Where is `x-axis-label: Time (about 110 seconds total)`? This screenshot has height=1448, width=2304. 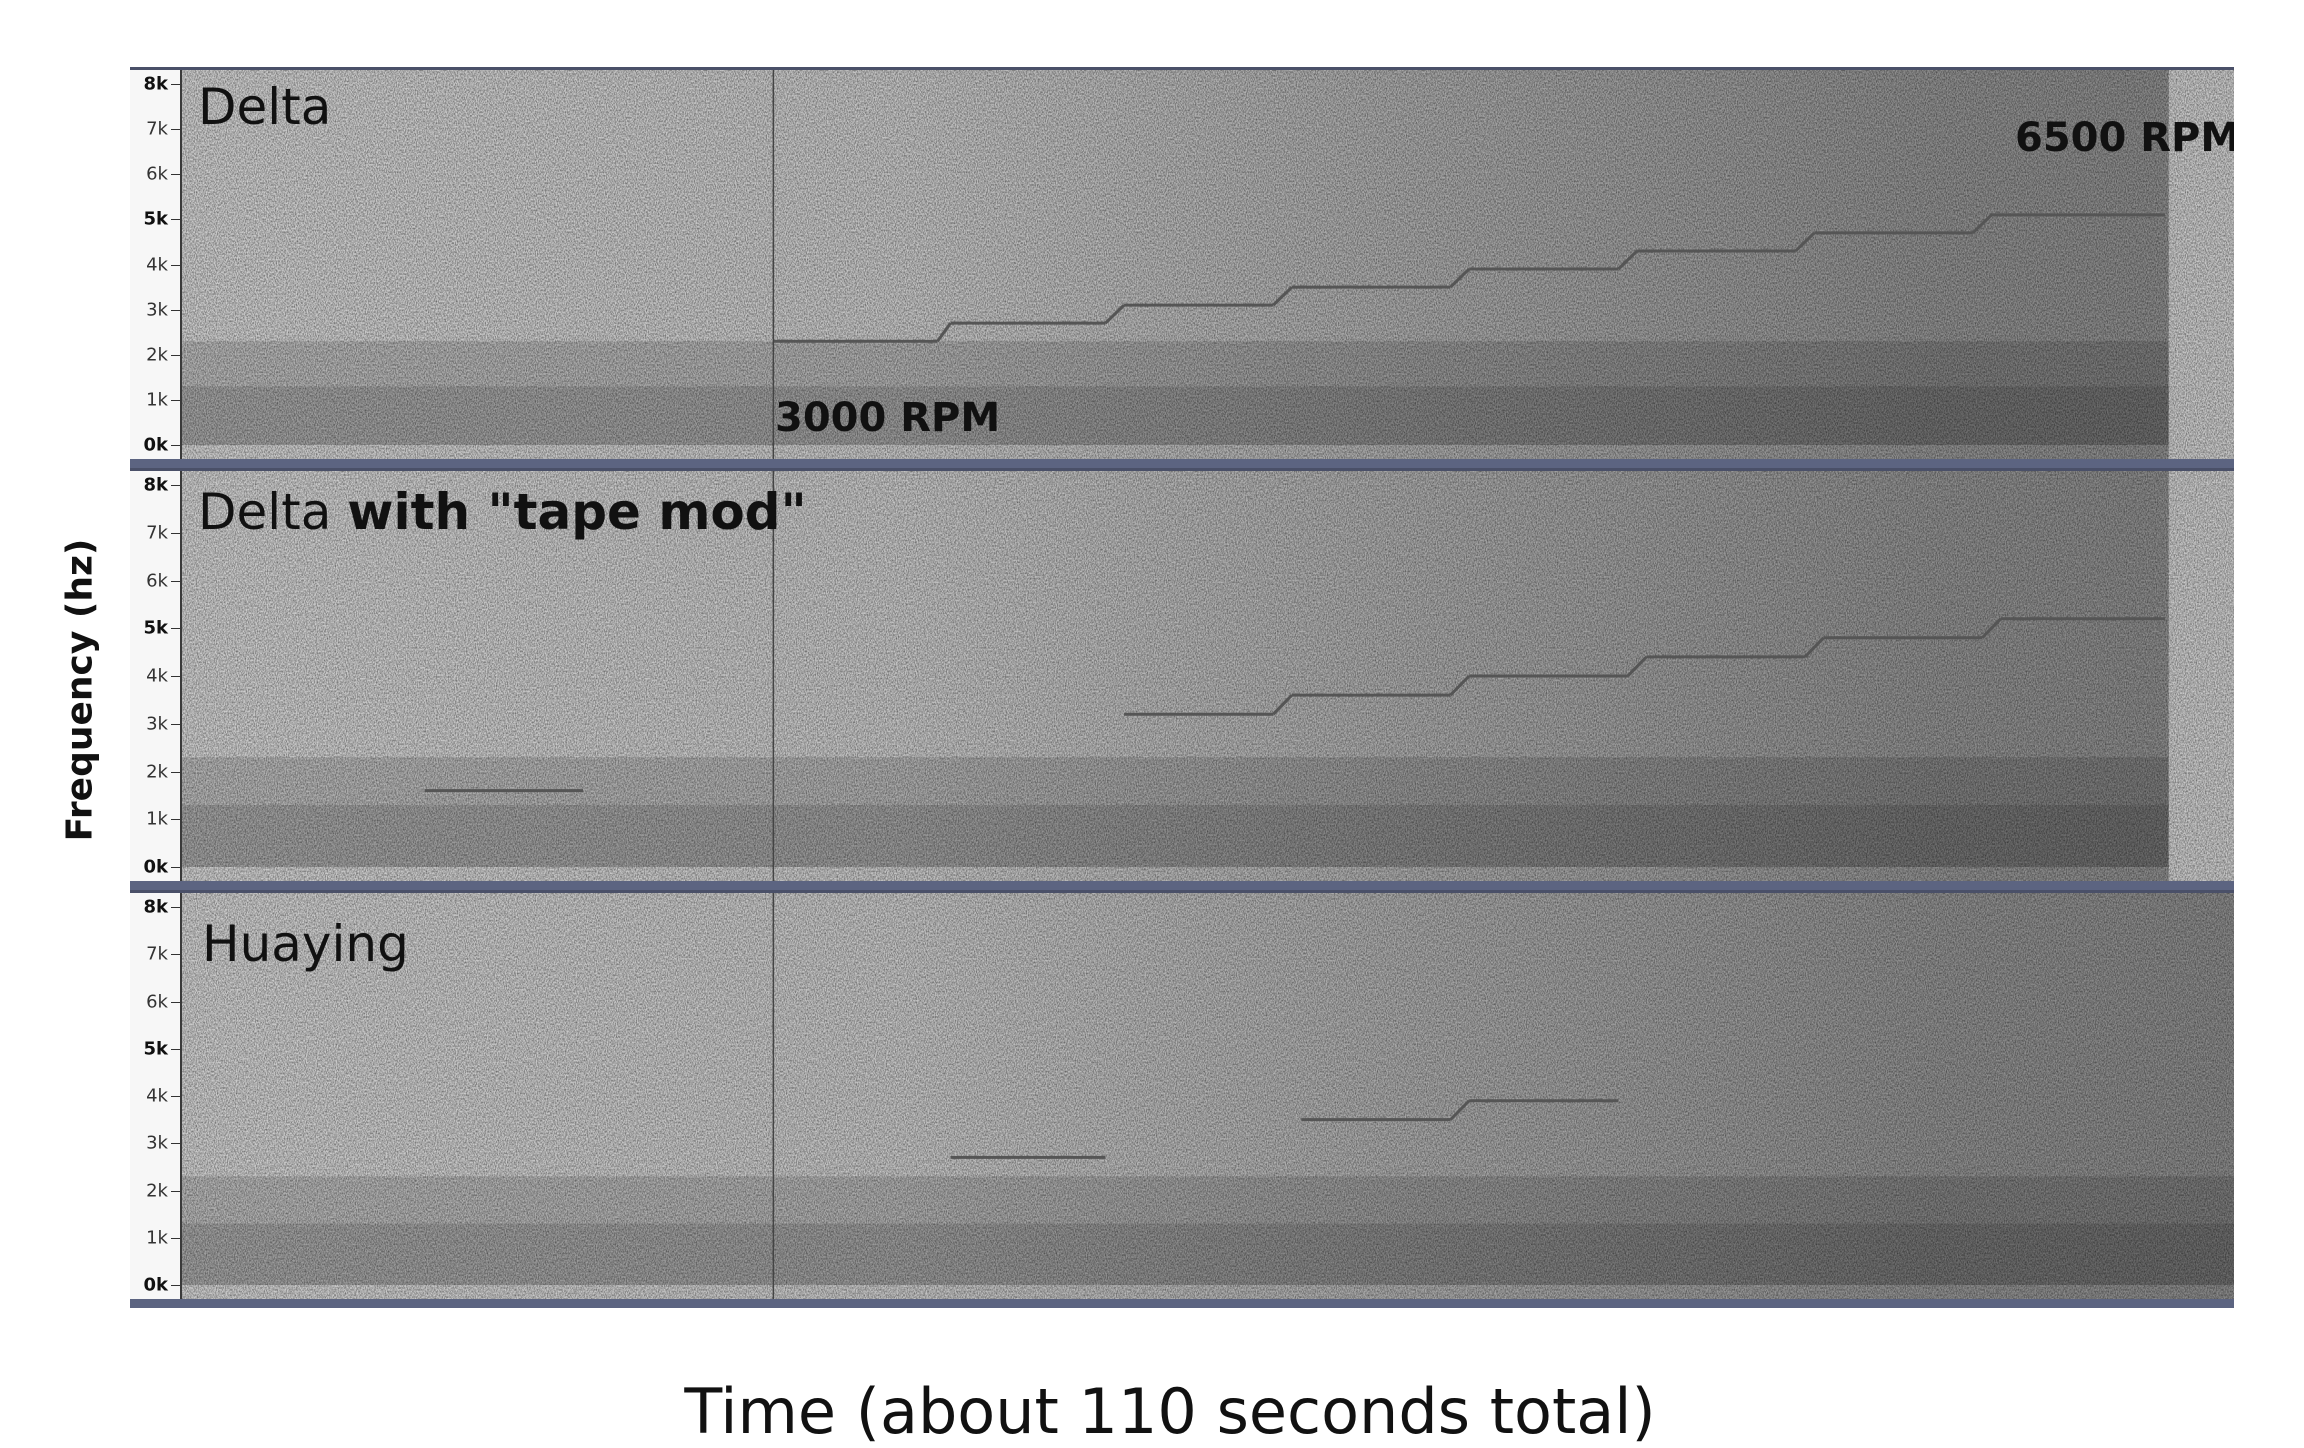 x-axis-label: Time (about 110 seconds total) is located at coordinates (1170, 1411).